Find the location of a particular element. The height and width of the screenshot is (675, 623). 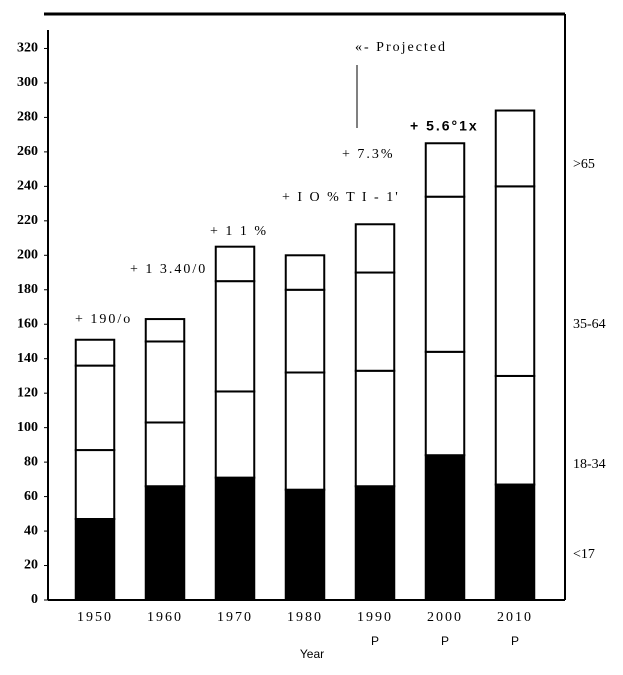

annotation: + 190/o is located at coordinates (103, 319).